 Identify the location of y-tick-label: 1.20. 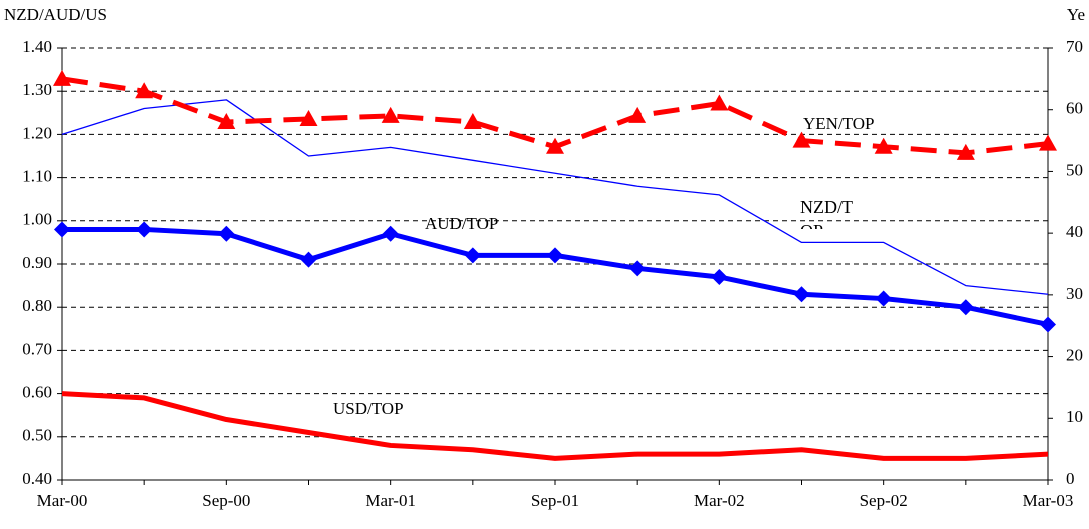
(37, 132).